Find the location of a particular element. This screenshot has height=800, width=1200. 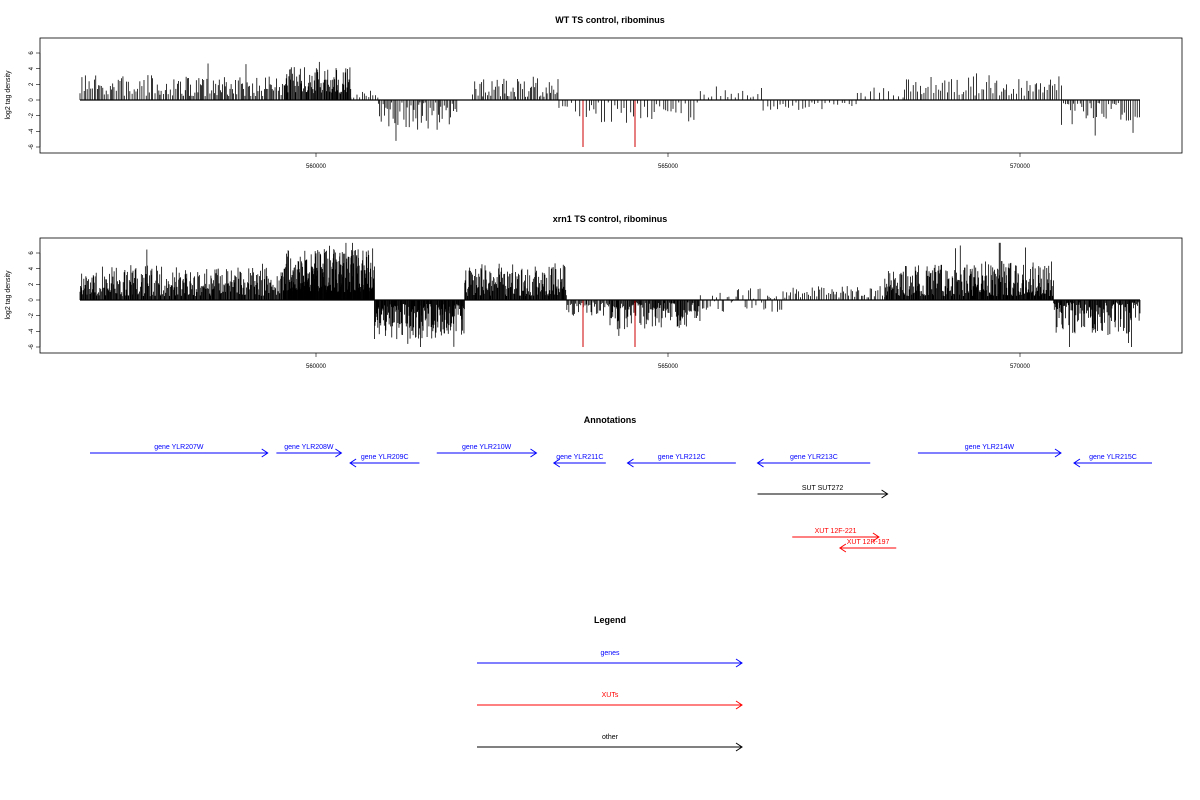

annotation-feature: XUT 12F-221 is located at coordinates (836, 535).